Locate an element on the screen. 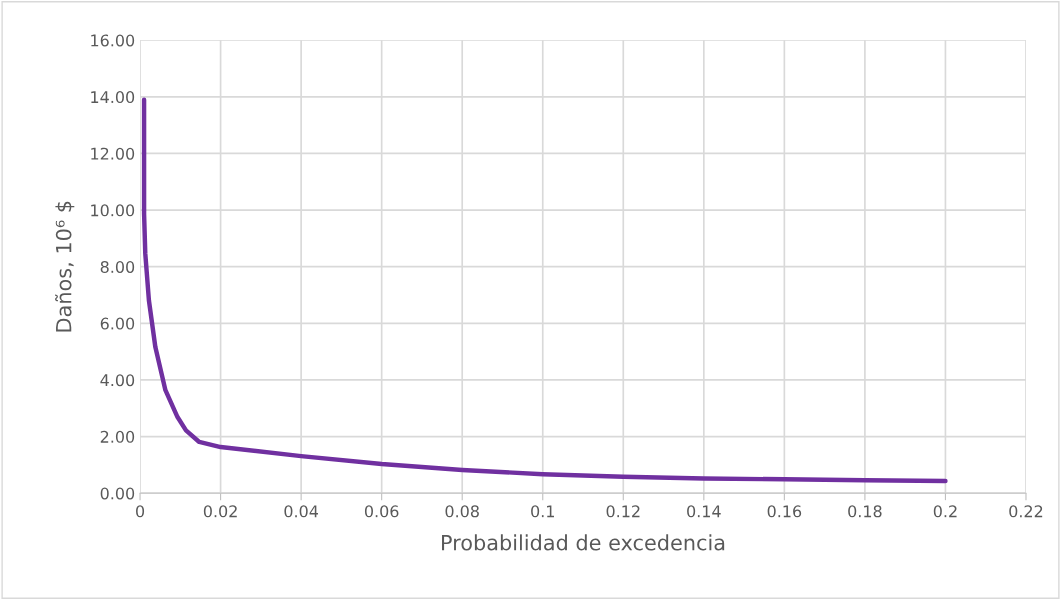  y-axis-title: Daños, 10⁶ $ is located at coordinates (65, 266).